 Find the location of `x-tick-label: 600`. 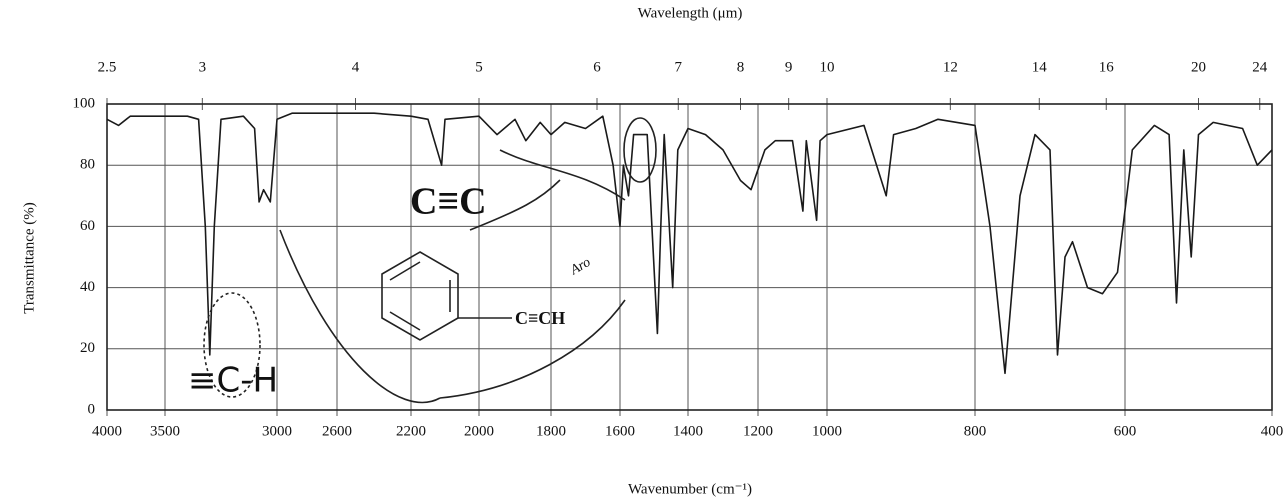

x-tick-label: 600 is located at coordinates (1125, 431).